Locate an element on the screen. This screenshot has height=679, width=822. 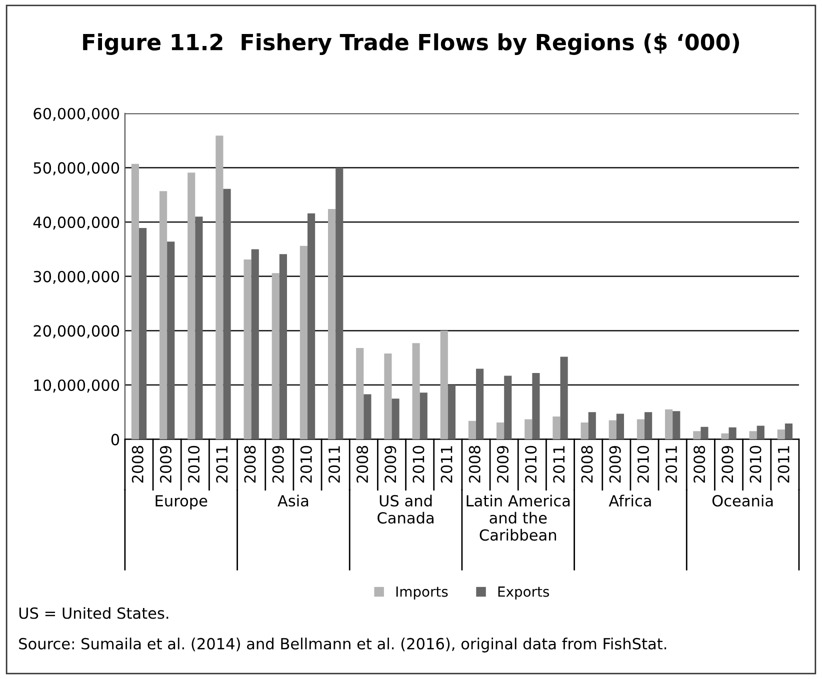
text: US and Canada is located at coordinates (406, 509).